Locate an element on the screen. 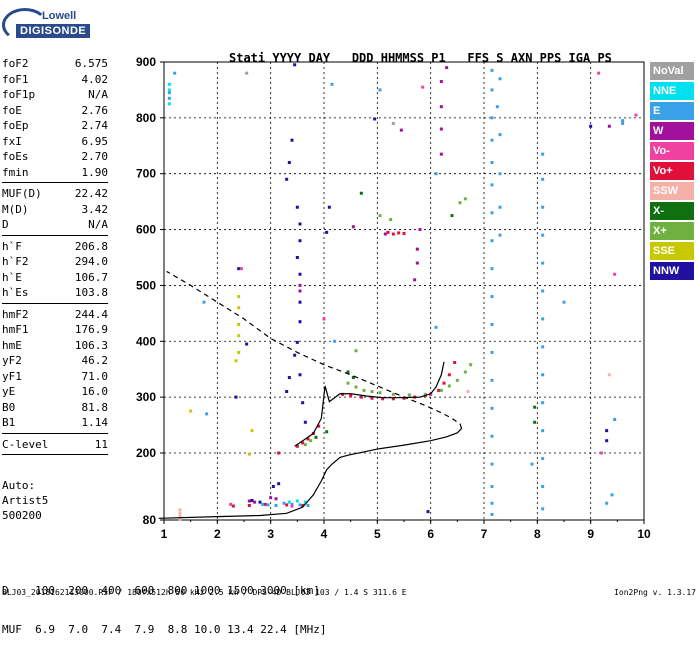 The width and height of the screenshot is (700, 649). param-value: 206.8 is located at coordinates (91, 246).